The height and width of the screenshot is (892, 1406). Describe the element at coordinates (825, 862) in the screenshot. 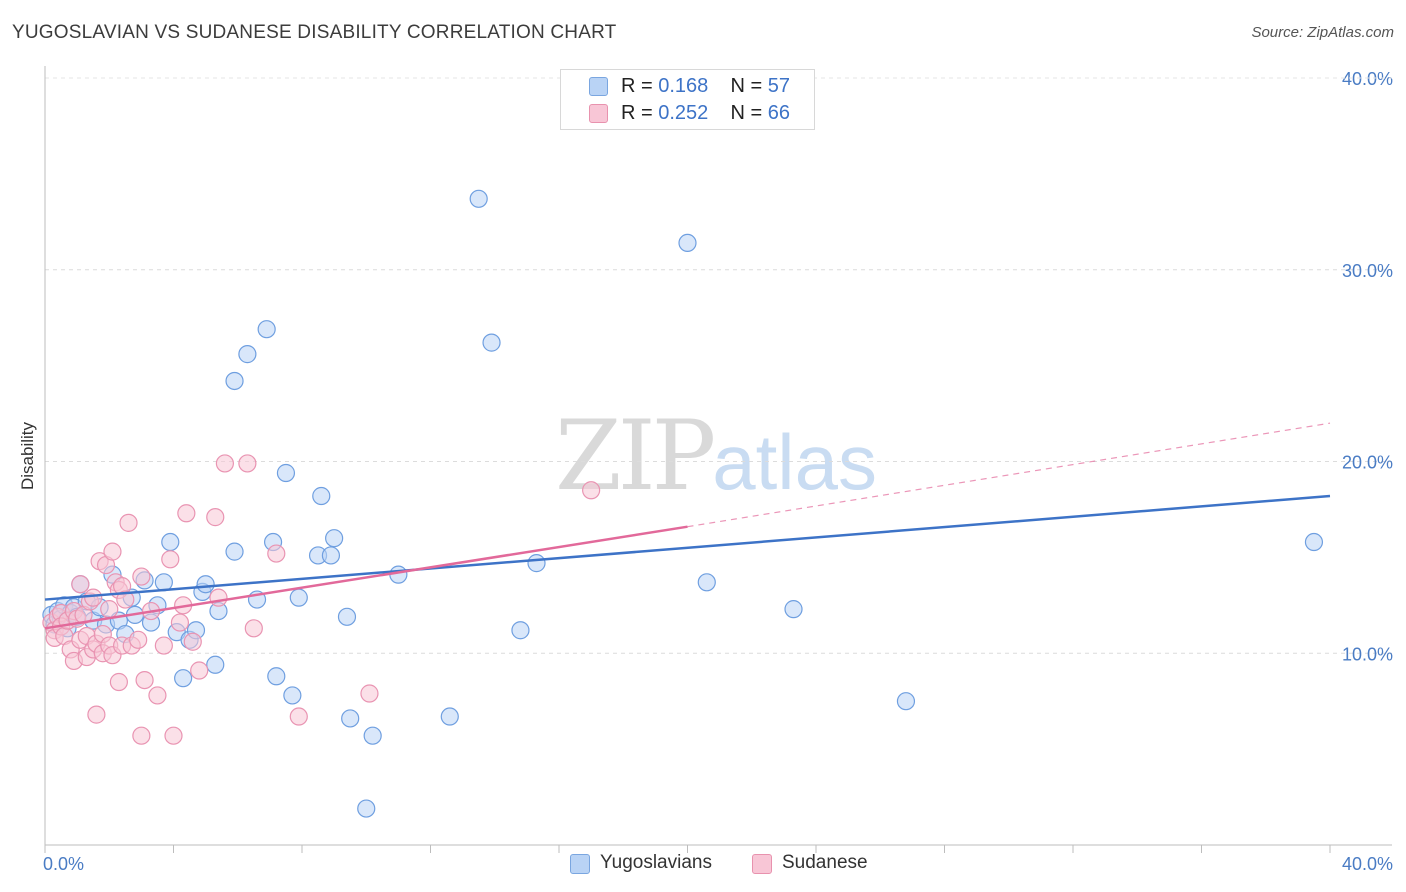

I see `bottom-legend-label: Sudanese` at that location.